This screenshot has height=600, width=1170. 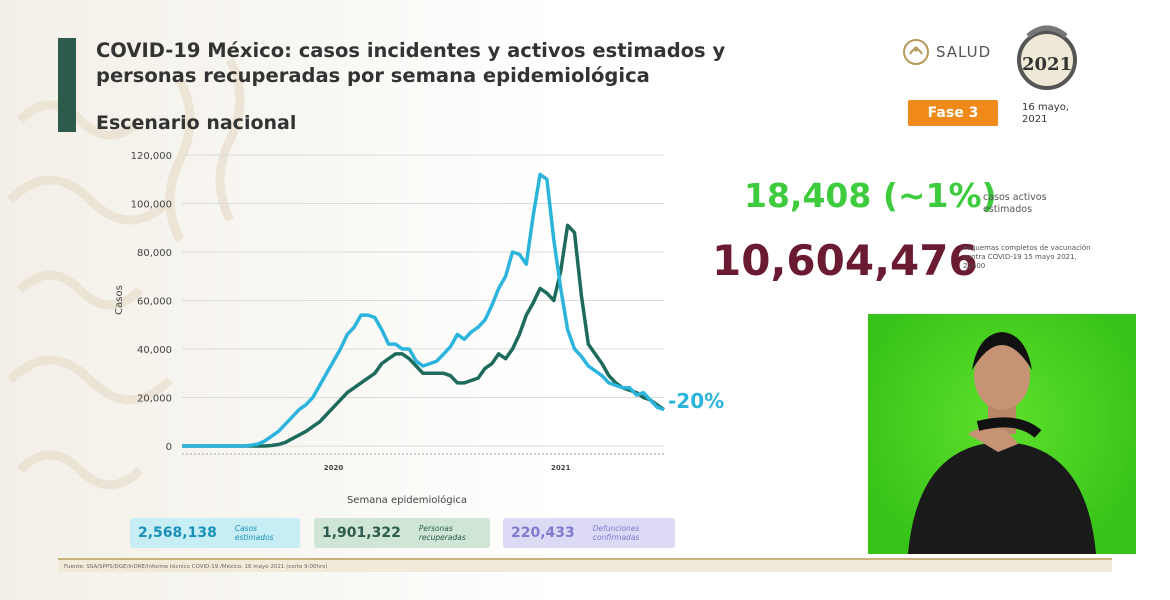 What do you see at coordinates (151, 156) in the screenshot?
I see `y-tick-label: 120,000` at bounding box center [151, 156].